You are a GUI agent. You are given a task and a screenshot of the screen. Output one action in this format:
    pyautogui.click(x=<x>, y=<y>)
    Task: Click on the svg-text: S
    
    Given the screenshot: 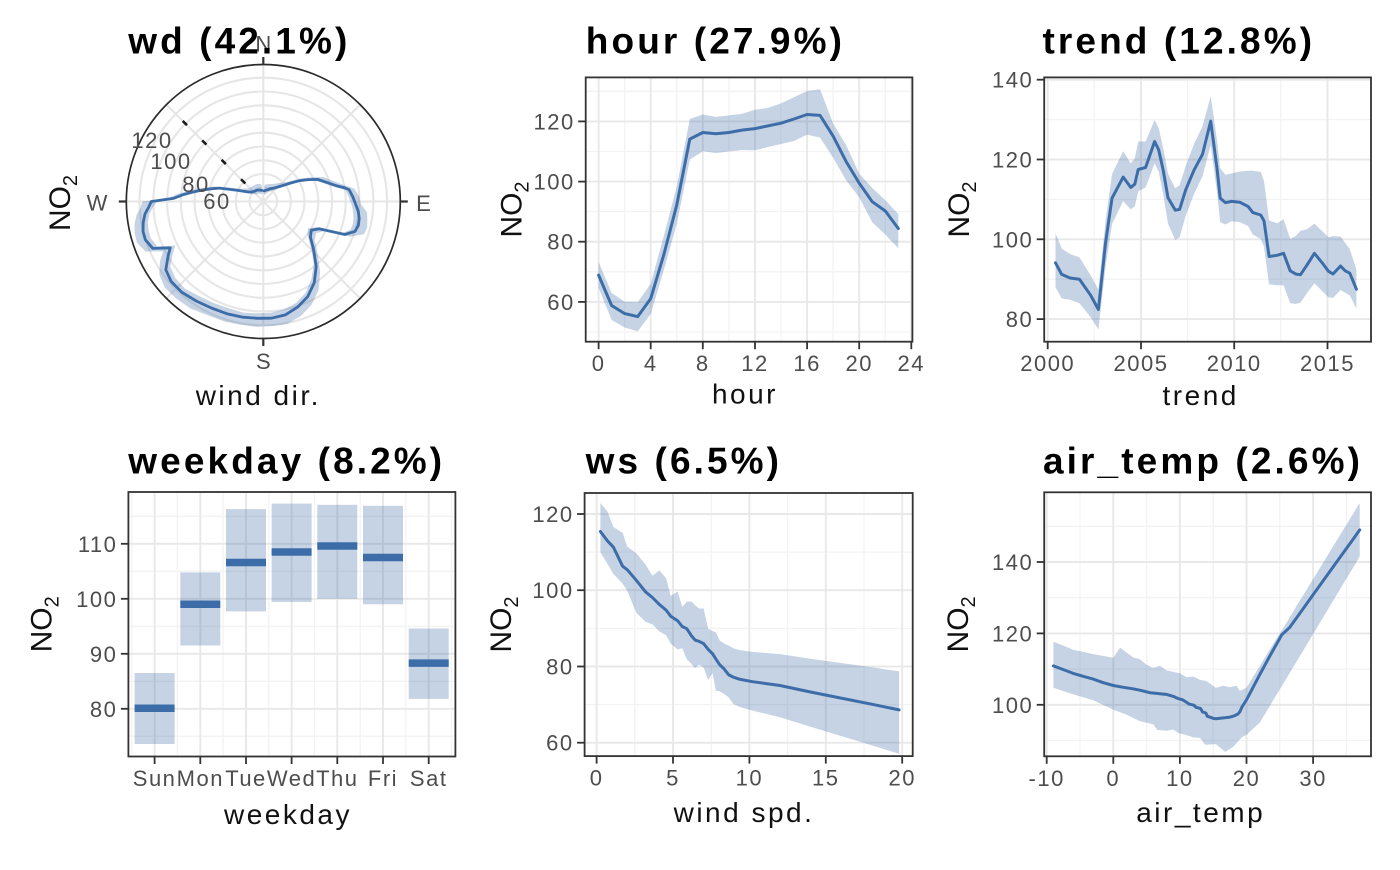 What is the action you would take?
    pyautogui.click(x=263, y=361)
    